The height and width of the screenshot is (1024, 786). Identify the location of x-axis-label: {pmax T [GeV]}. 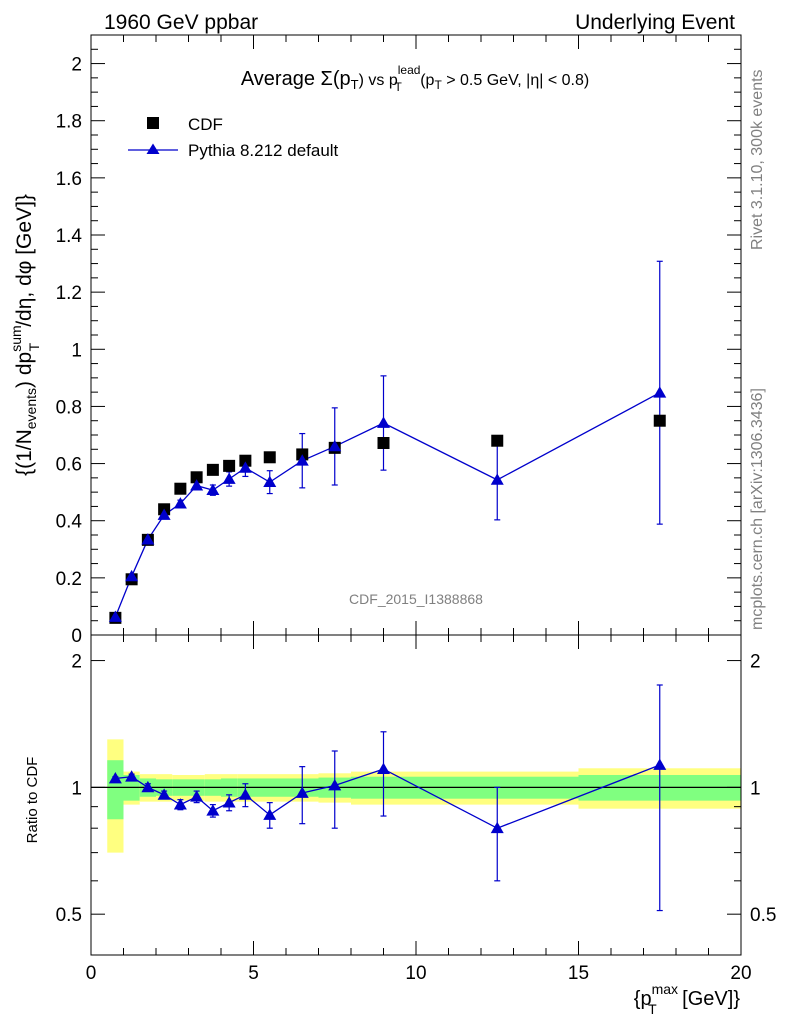
(687, 999).